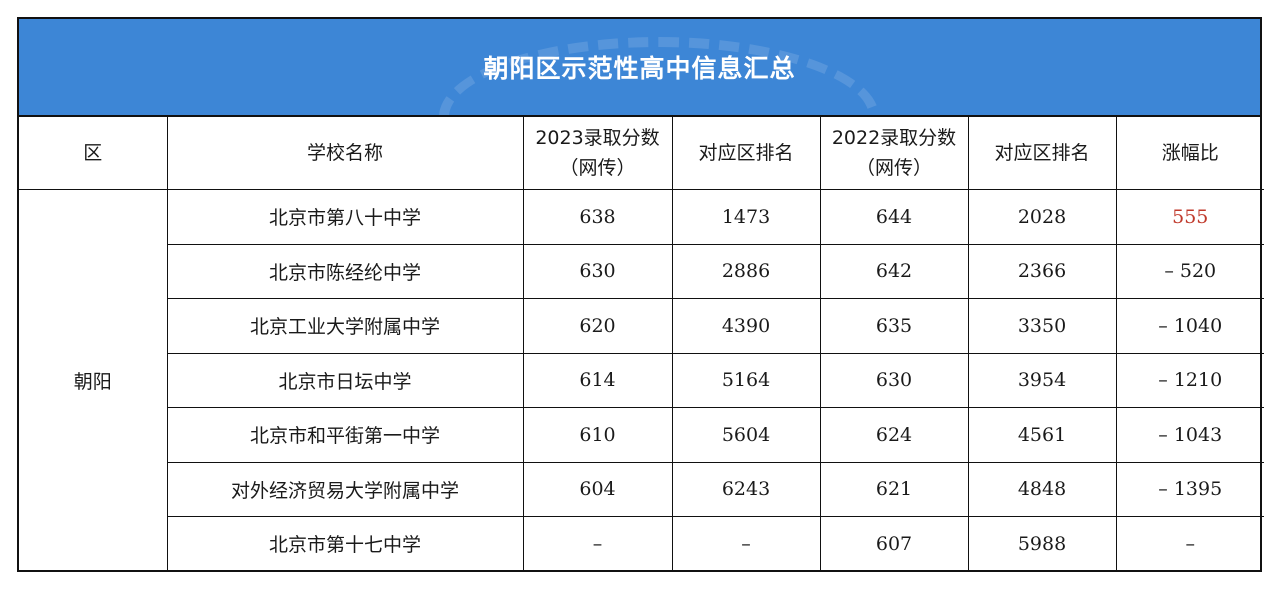  I want to click on table-row: 北京市日坛中学 614 5164 630 3954 – 1210, so click(641, 380).